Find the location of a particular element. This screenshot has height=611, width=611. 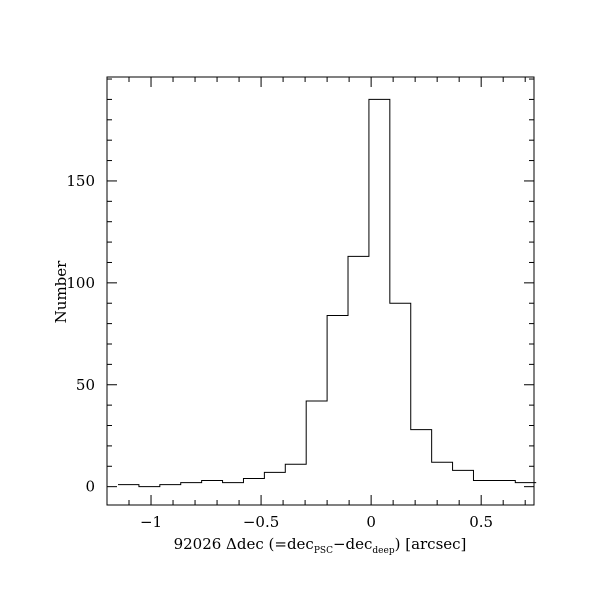

x-tick-label: −0.5 is located at coordinates (261, 522).